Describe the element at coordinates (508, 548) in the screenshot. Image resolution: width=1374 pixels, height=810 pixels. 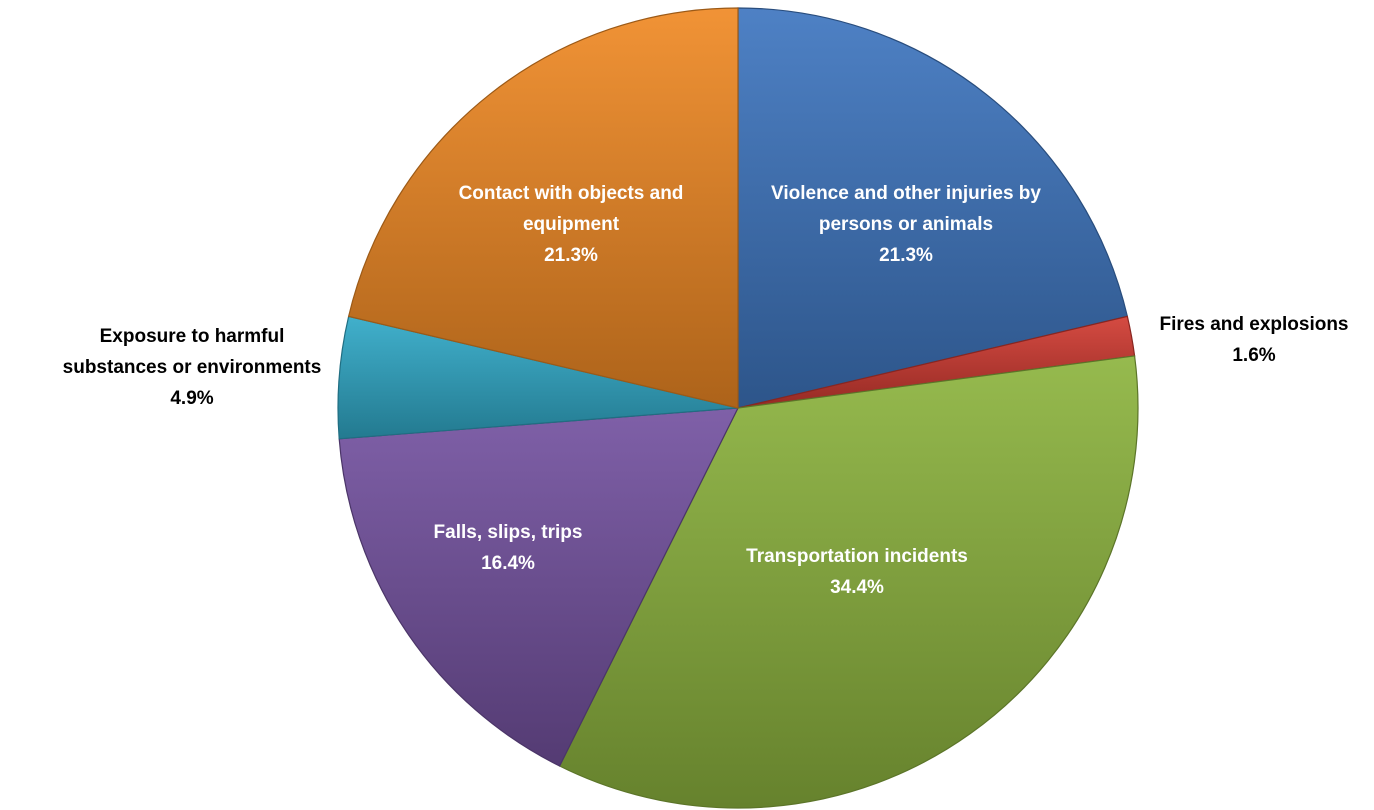
I see `slice-label: Falls, slips, trips 16.4%` at that location.